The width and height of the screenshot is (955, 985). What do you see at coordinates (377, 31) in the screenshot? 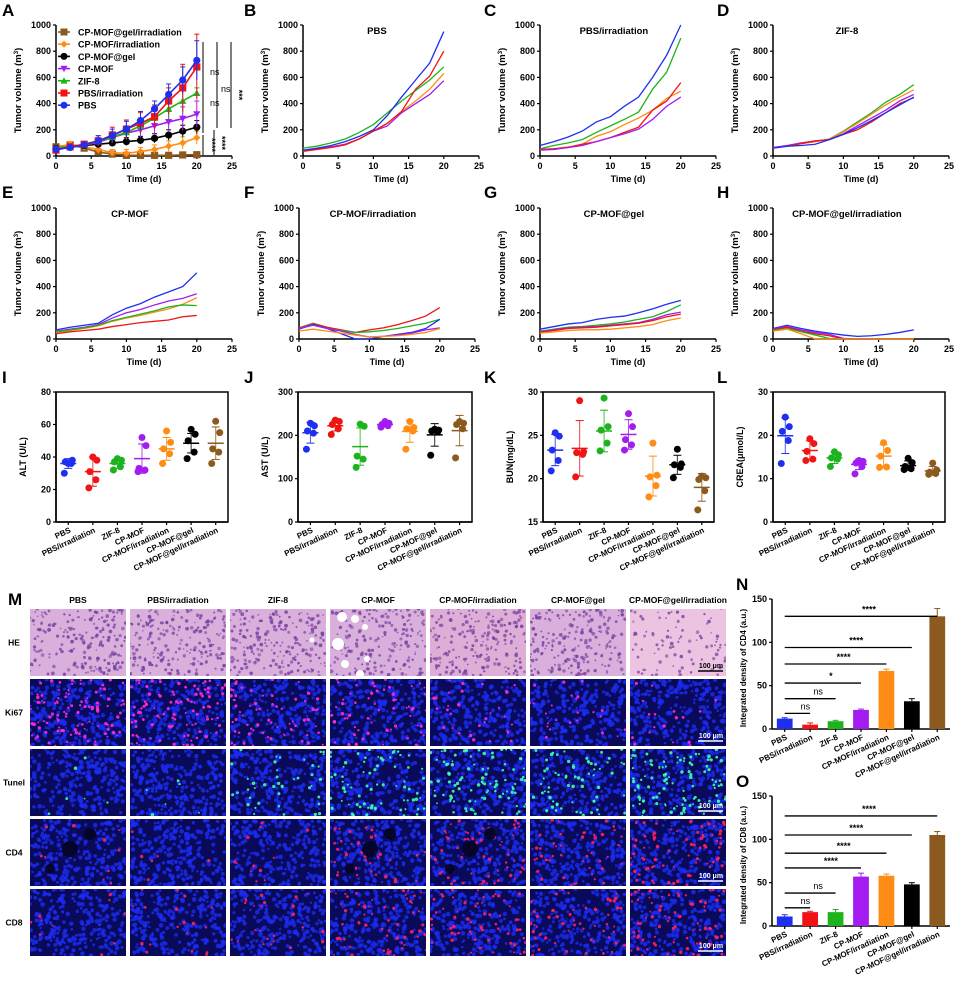
I see `chart-title: PBS` at bounding box center [377, 31].